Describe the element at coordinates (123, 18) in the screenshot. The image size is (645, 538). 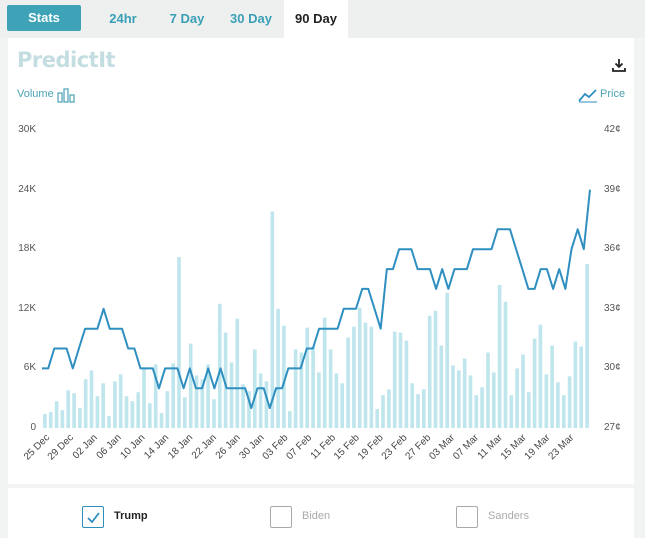
I see `tab-24hr: 24hr` at that location.